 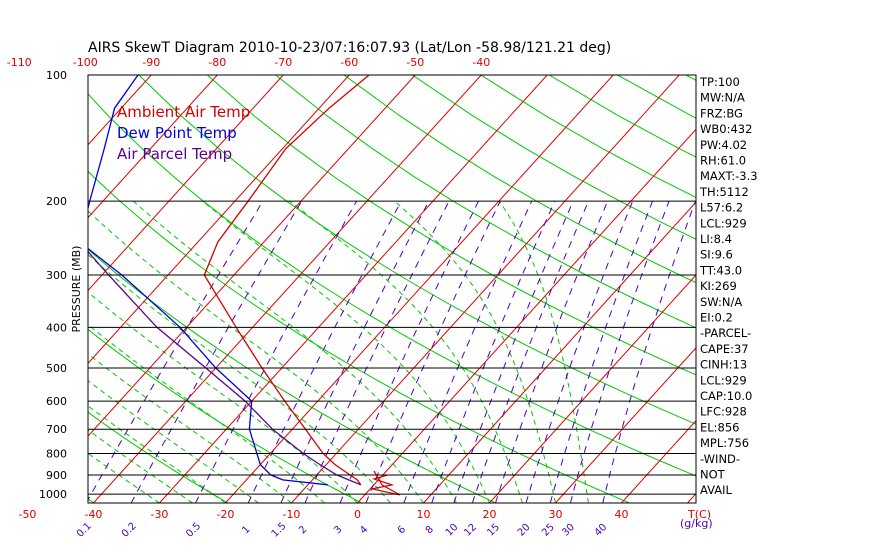 What do you see at coordinates (699, 514) in the screenshot?
I see `temp-unit-label: T(C)` at bounding box center [699, 514].